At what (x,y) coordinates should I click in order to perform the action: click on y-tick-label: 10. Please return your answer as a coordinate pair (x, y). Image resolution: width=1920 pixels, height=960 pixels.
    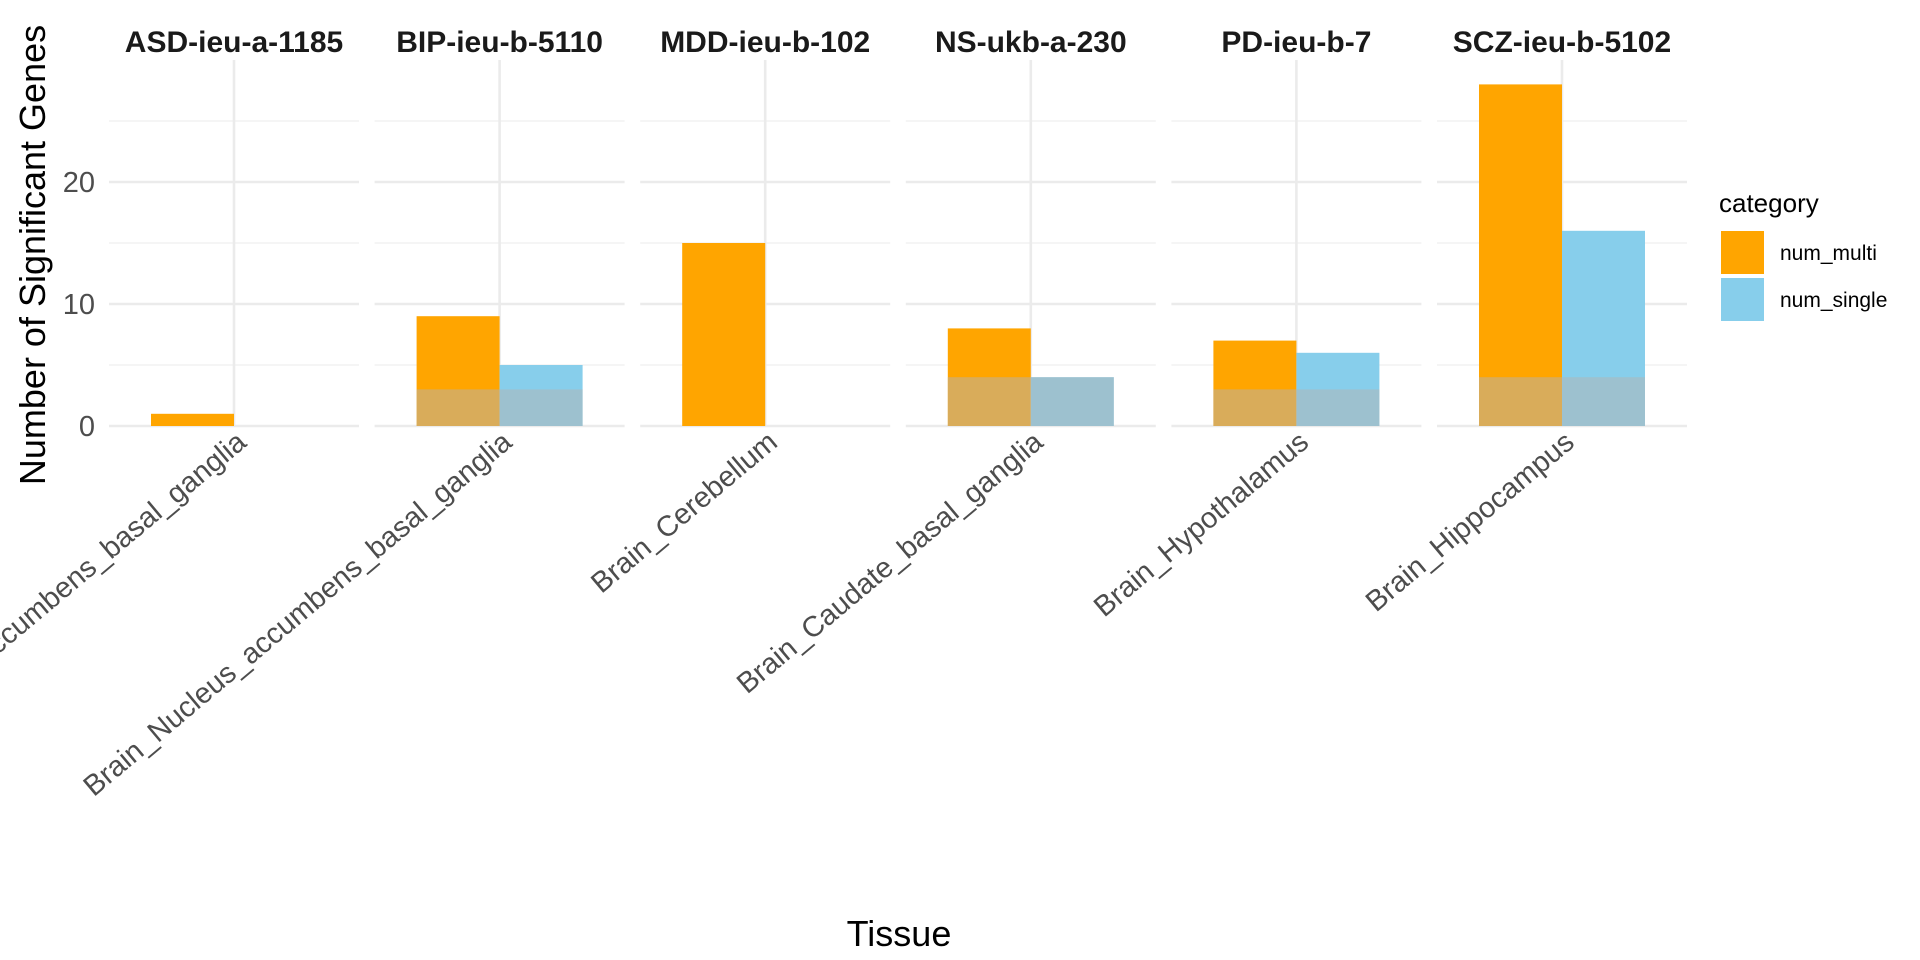
    Looking at the image, I should click on (79, 305).